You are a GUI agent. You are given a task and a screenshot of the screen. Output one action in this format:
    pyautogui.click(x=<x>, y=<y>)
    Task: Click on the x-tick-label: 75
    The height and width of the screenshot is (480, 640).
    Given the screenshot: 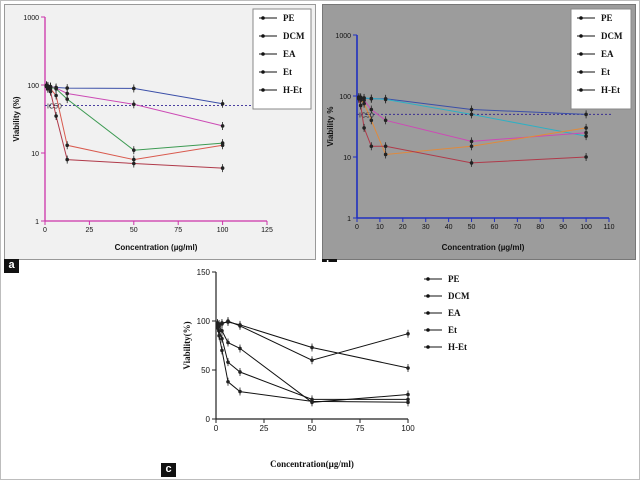 What is the action you would take?
    pyautogui.click(x=178, y=230)
    